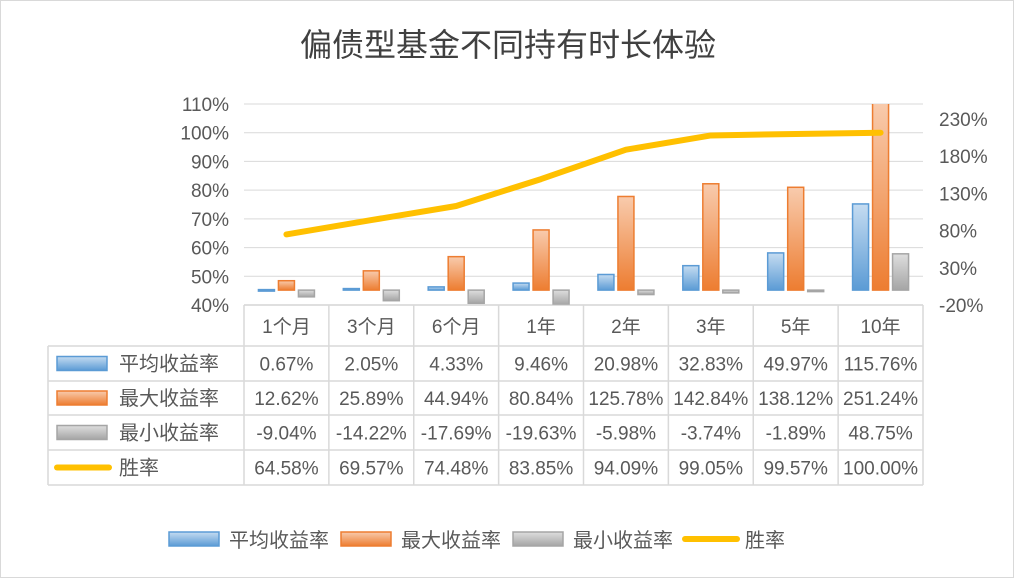 This screenshot has width=1014, height=578. What do you see at coordinates (286, 469) in the screenshot?
I see `table-cell: 64.58%` at bounding box center [286, 469].